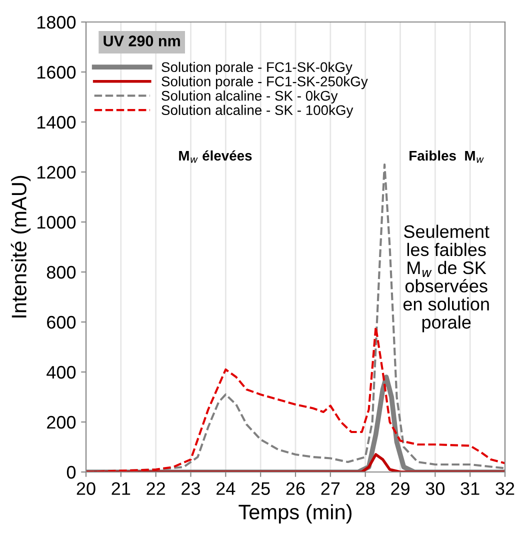 The image size is (518, 536). Describe the element at coordinates (61, 272) in the screenshot. I see `y-tick-label: 800` at that location.